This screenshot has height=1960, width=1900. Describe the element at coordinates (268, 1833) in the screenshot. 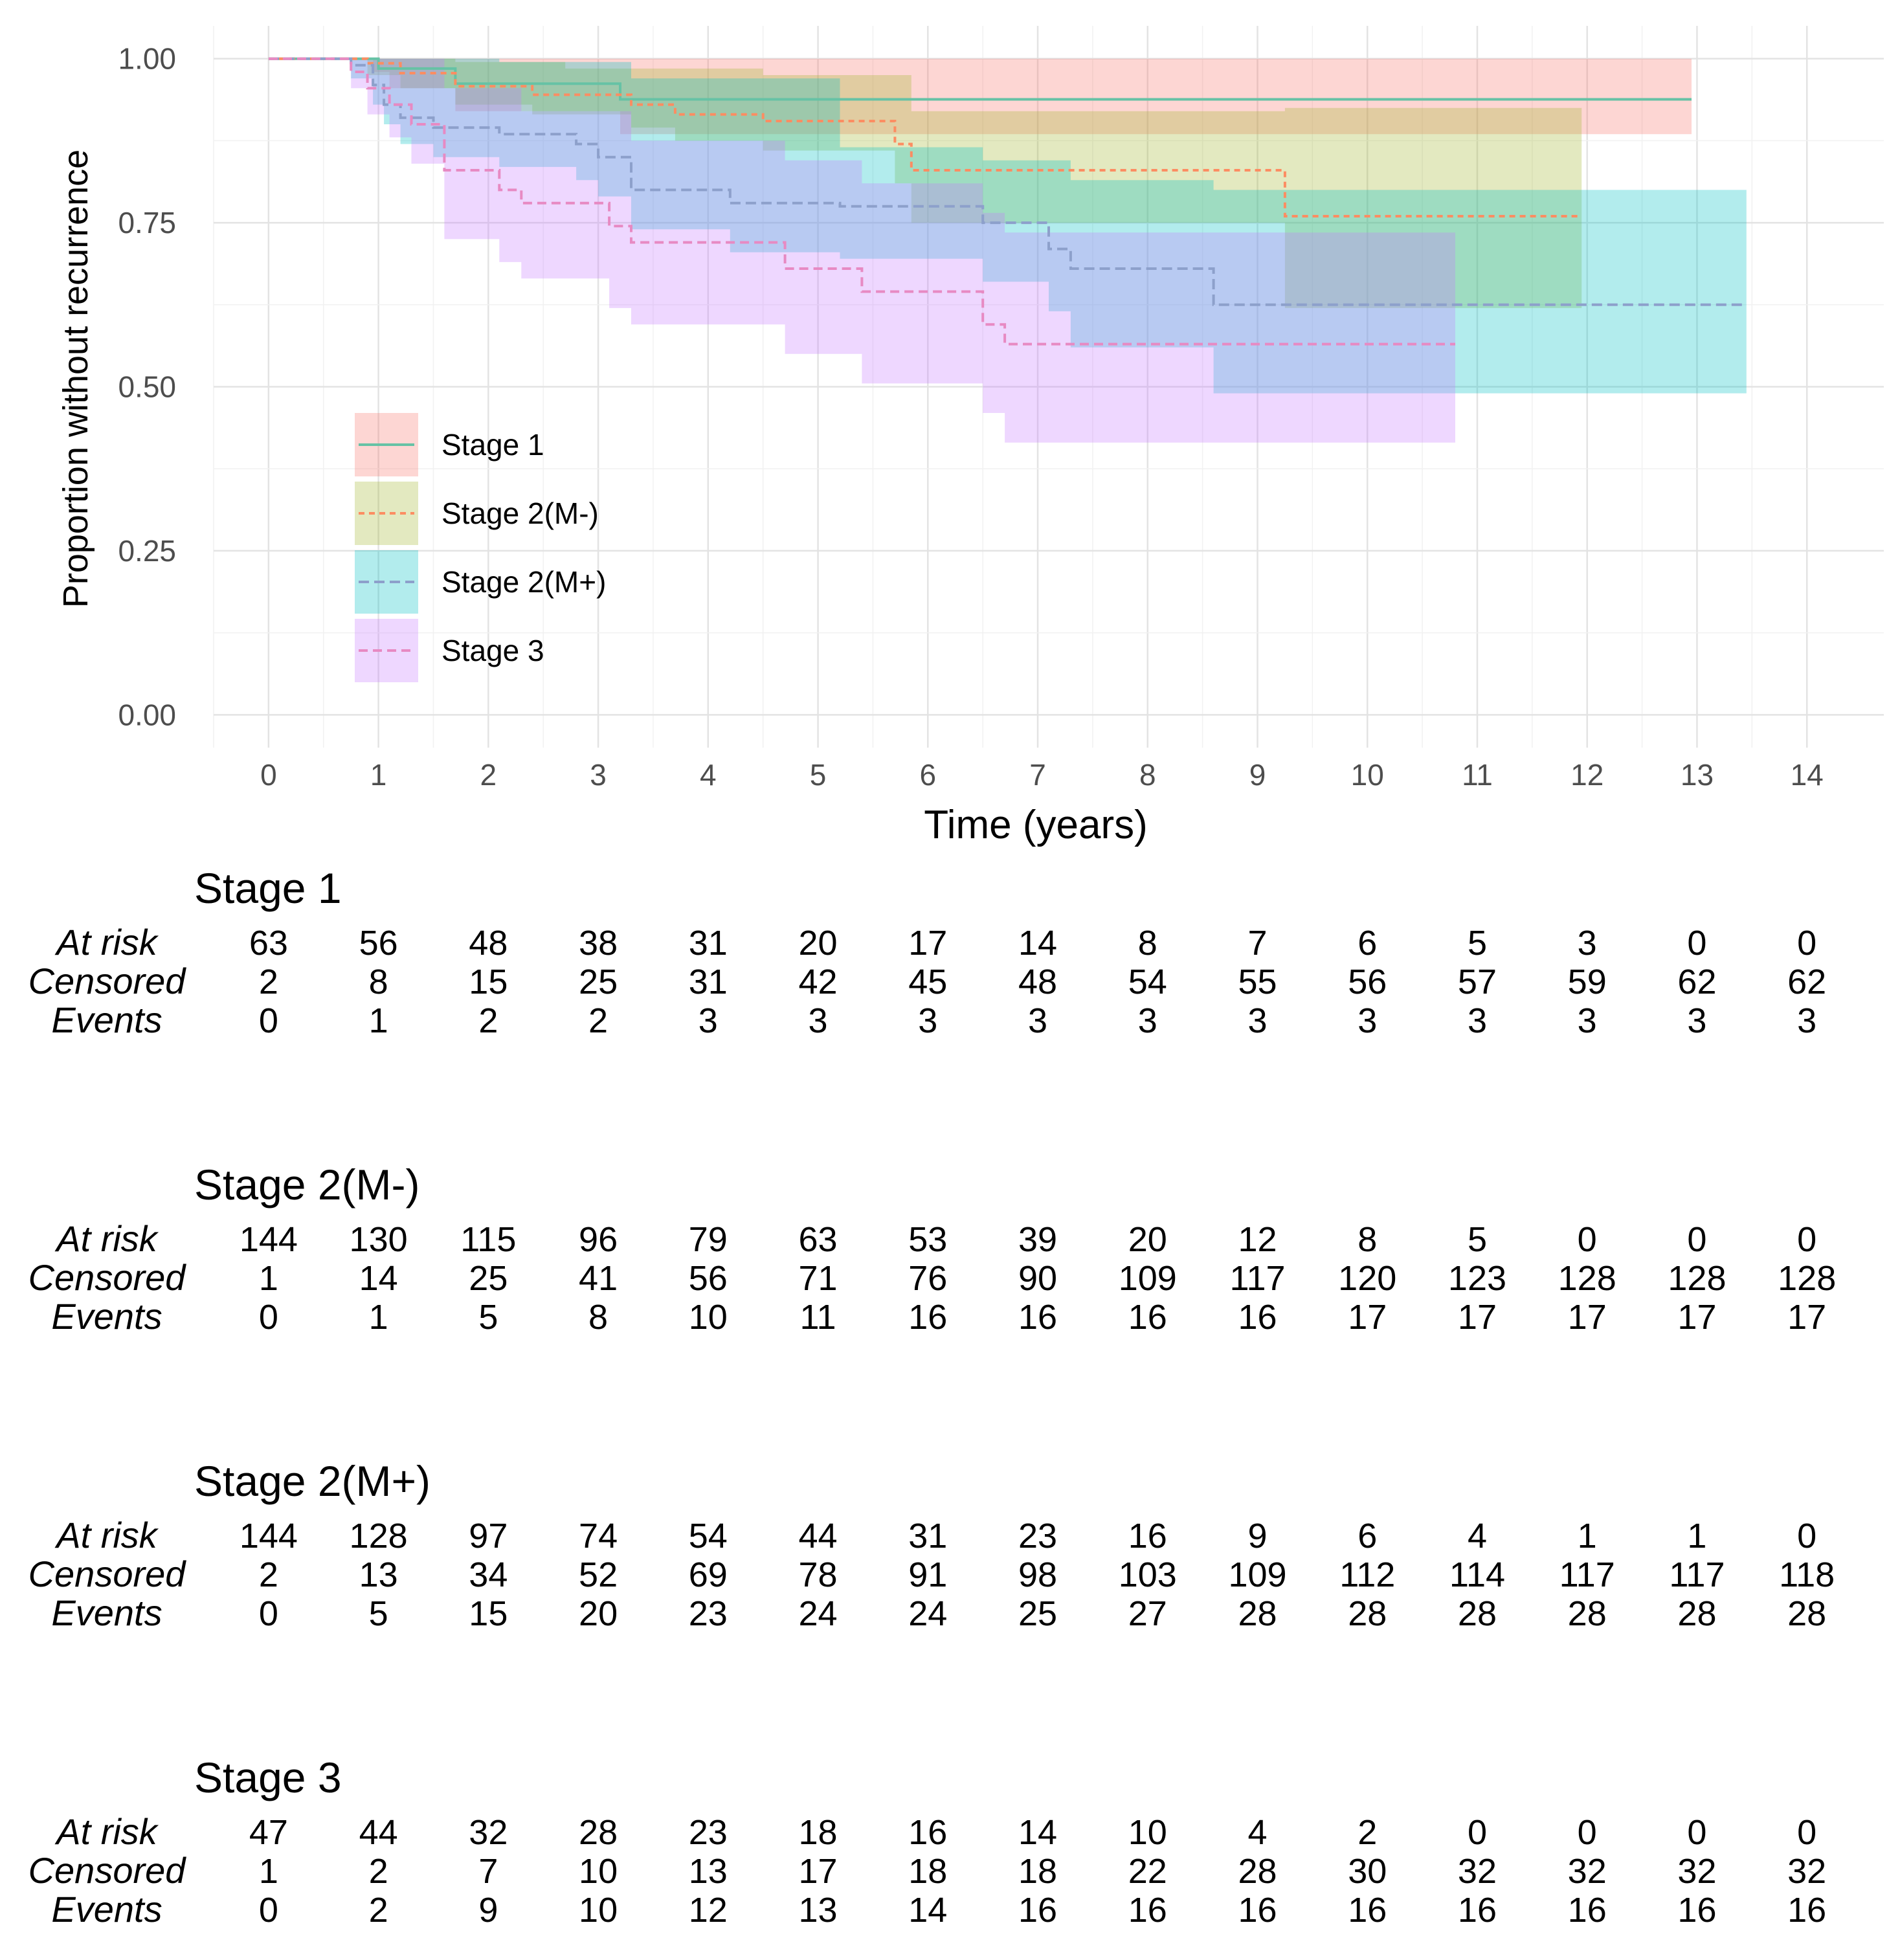

I see `risk-table-cell: 47` at that location.